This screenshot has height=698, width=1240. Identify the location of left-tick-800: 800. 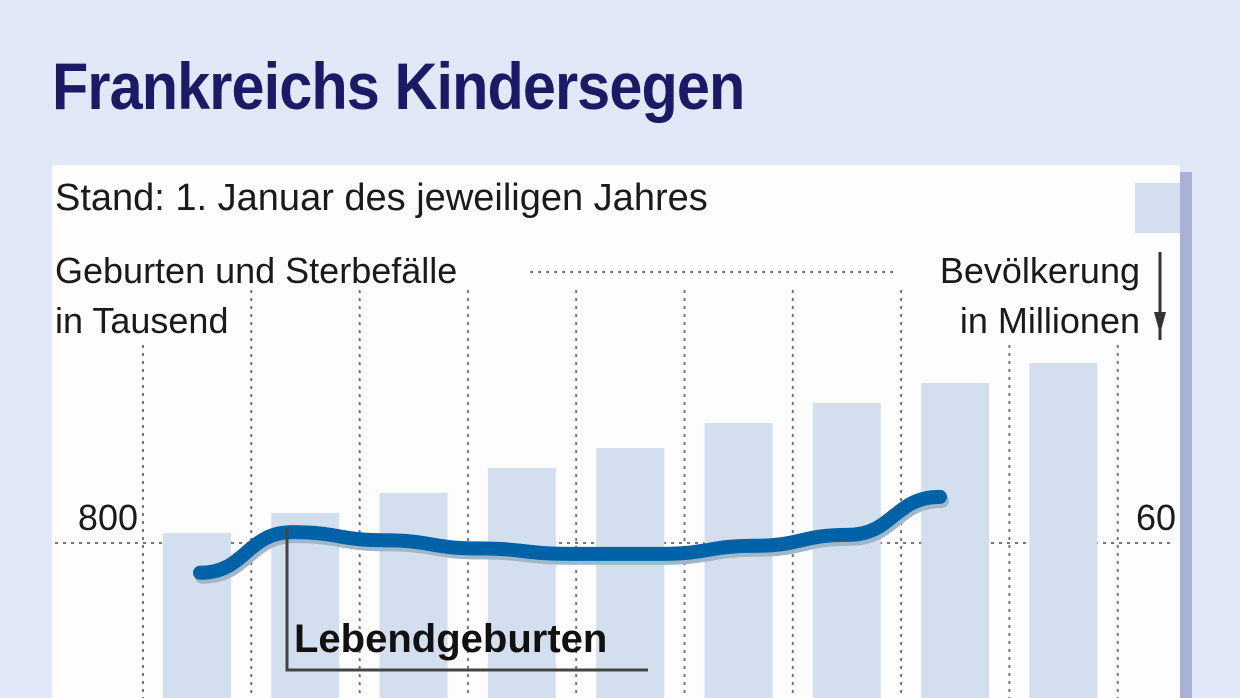
(108, 517).